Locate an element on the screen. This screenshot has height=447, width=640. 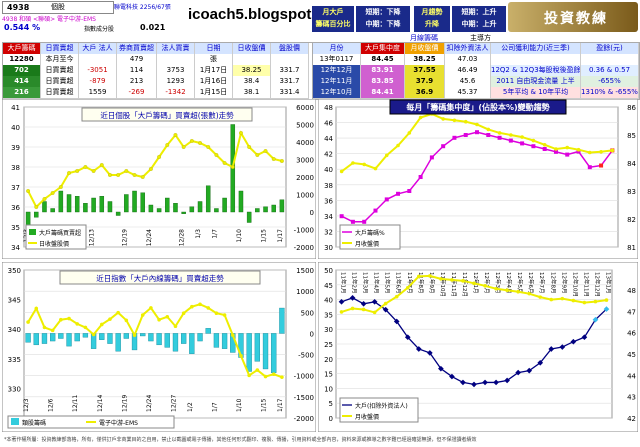
x-tick-label: 12年4月 is located at coordinates (509, 283).